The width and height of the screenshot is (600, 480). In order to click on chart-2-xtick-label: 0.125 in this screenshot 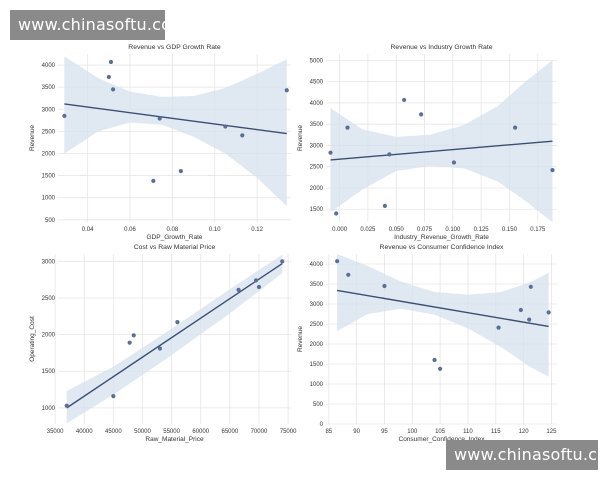, I will do `click(482, 230)`.